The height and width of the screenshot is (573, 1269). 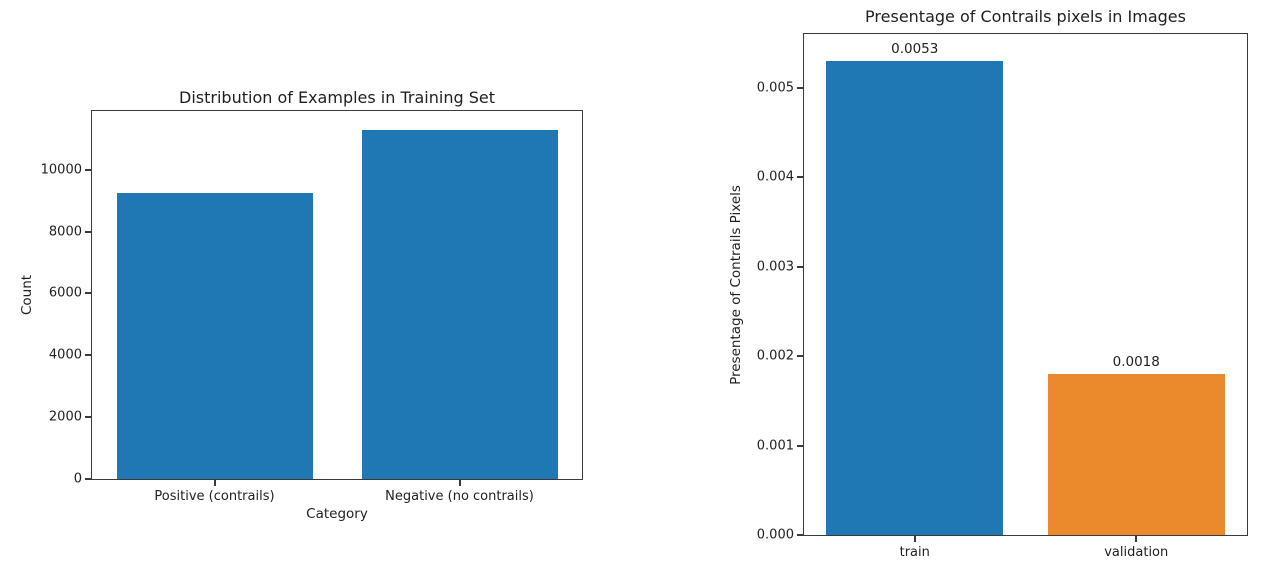 What do you see at coordinates (775, 177) in the screenshot?
I see `y-tick-label: 0.004` at bounding box center [775, 177].